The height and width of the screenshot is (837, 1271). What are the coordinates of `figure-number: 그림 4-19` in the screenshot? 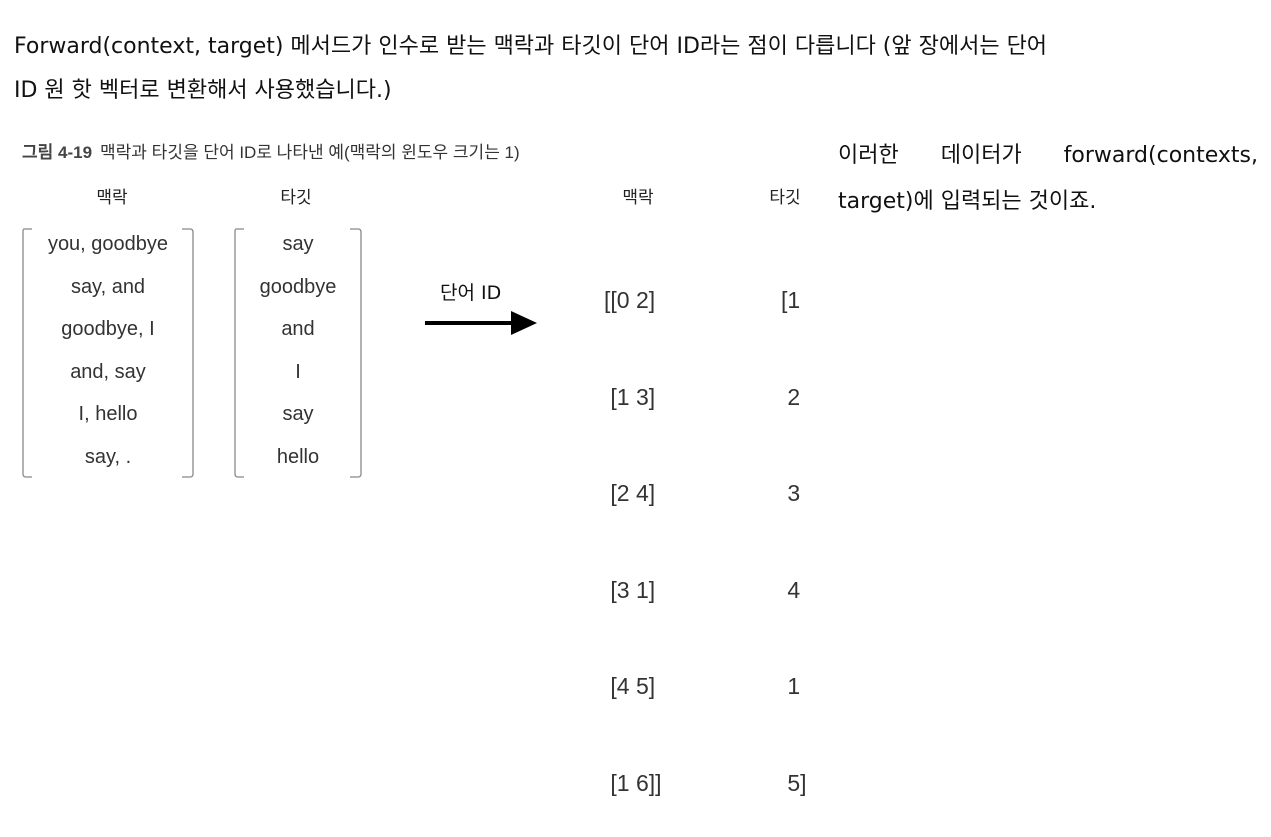 It's located at (57, 152).